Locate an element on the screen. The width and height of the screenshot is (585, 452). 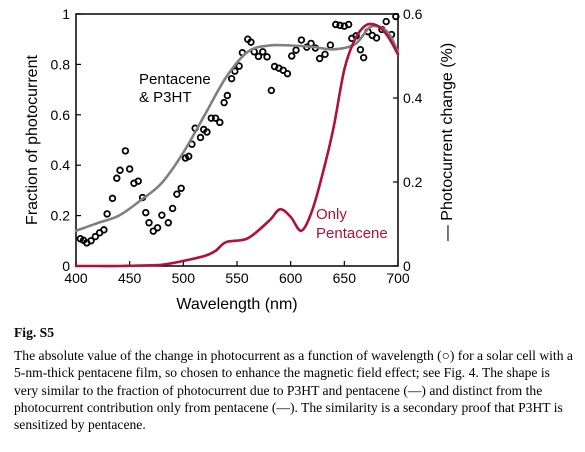
x-tick-label-700: 700 is located at coordinates (398, 278).